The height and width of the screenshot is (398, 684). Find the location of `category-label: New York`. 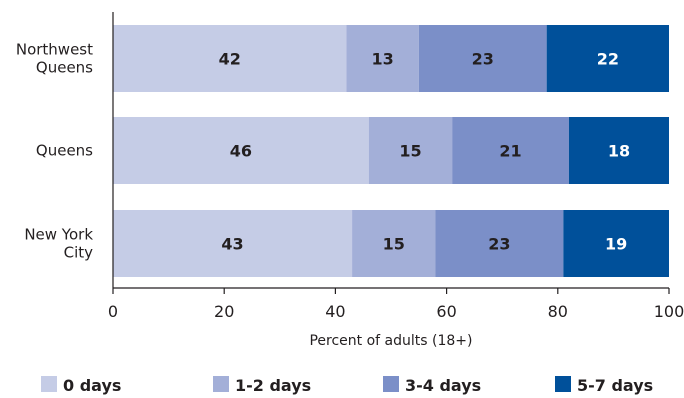

category-label: New York is located at coordinates (58, 235).